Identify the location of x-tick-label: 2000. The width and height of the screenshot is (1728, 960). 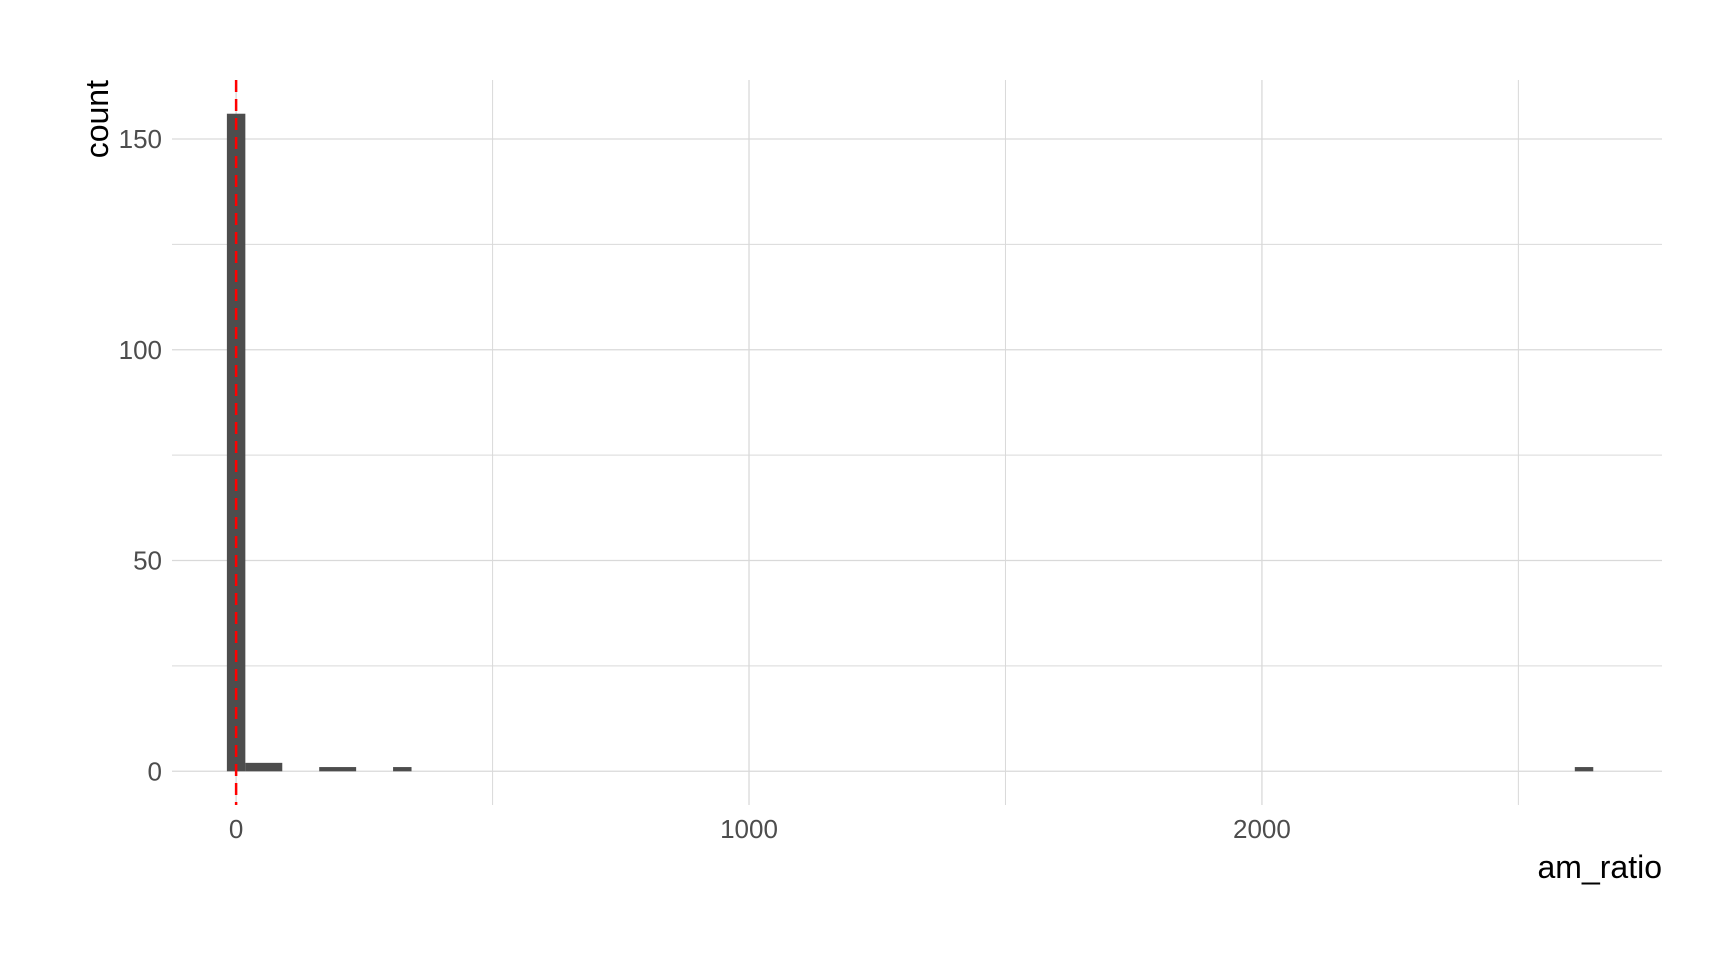
(1262, 829).